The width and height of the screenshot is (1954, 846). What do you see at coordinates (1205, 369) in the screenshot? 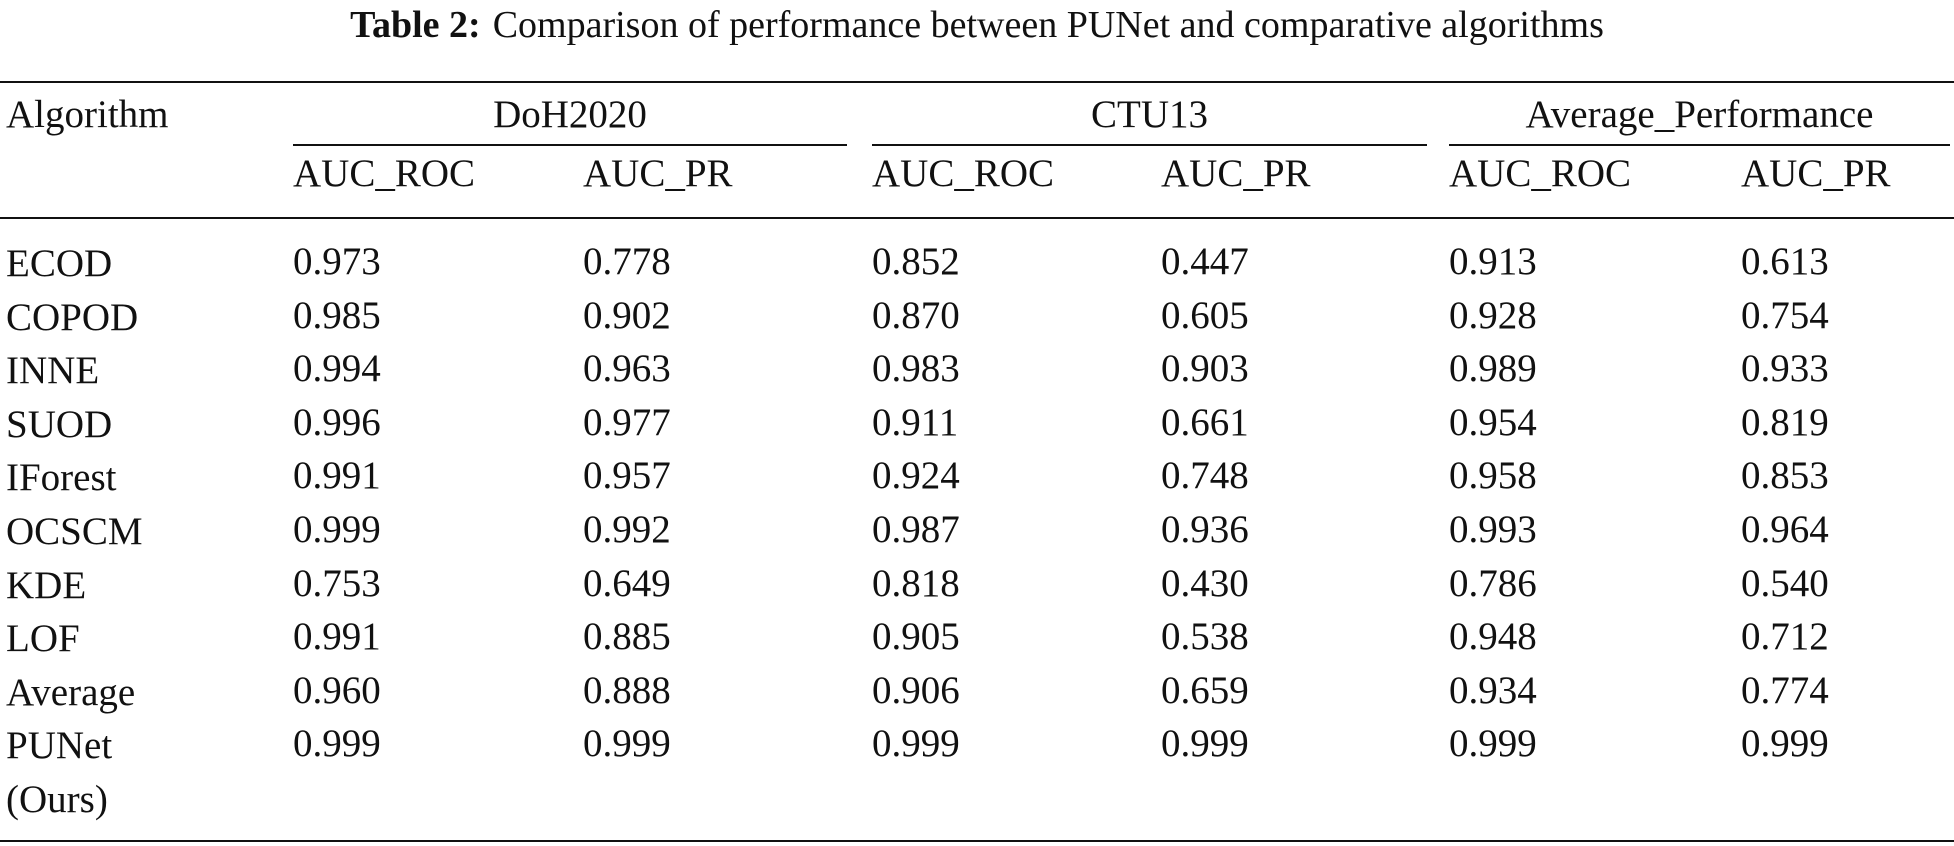
I see `cell: 0.903` at bounding box center [1205, 369].